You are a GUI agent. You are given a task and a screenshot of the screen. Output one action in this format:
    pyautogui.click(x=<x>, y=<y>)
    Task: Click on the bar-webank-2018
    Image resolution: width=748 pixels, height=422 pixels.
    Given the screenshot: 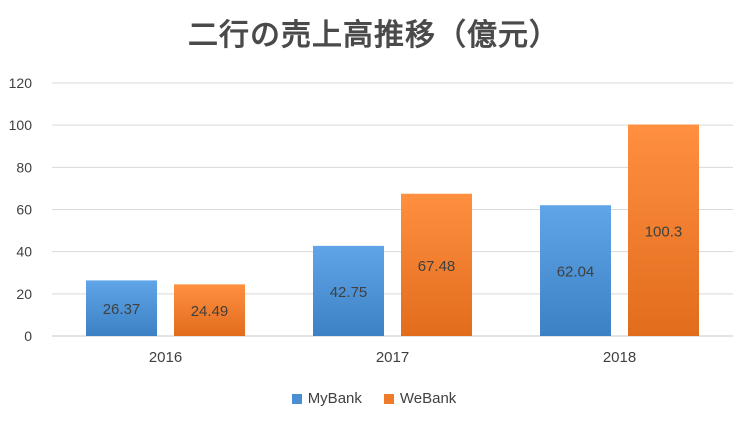 What is the action you would take?
    pyautogui.click(x=663, y=230)
    